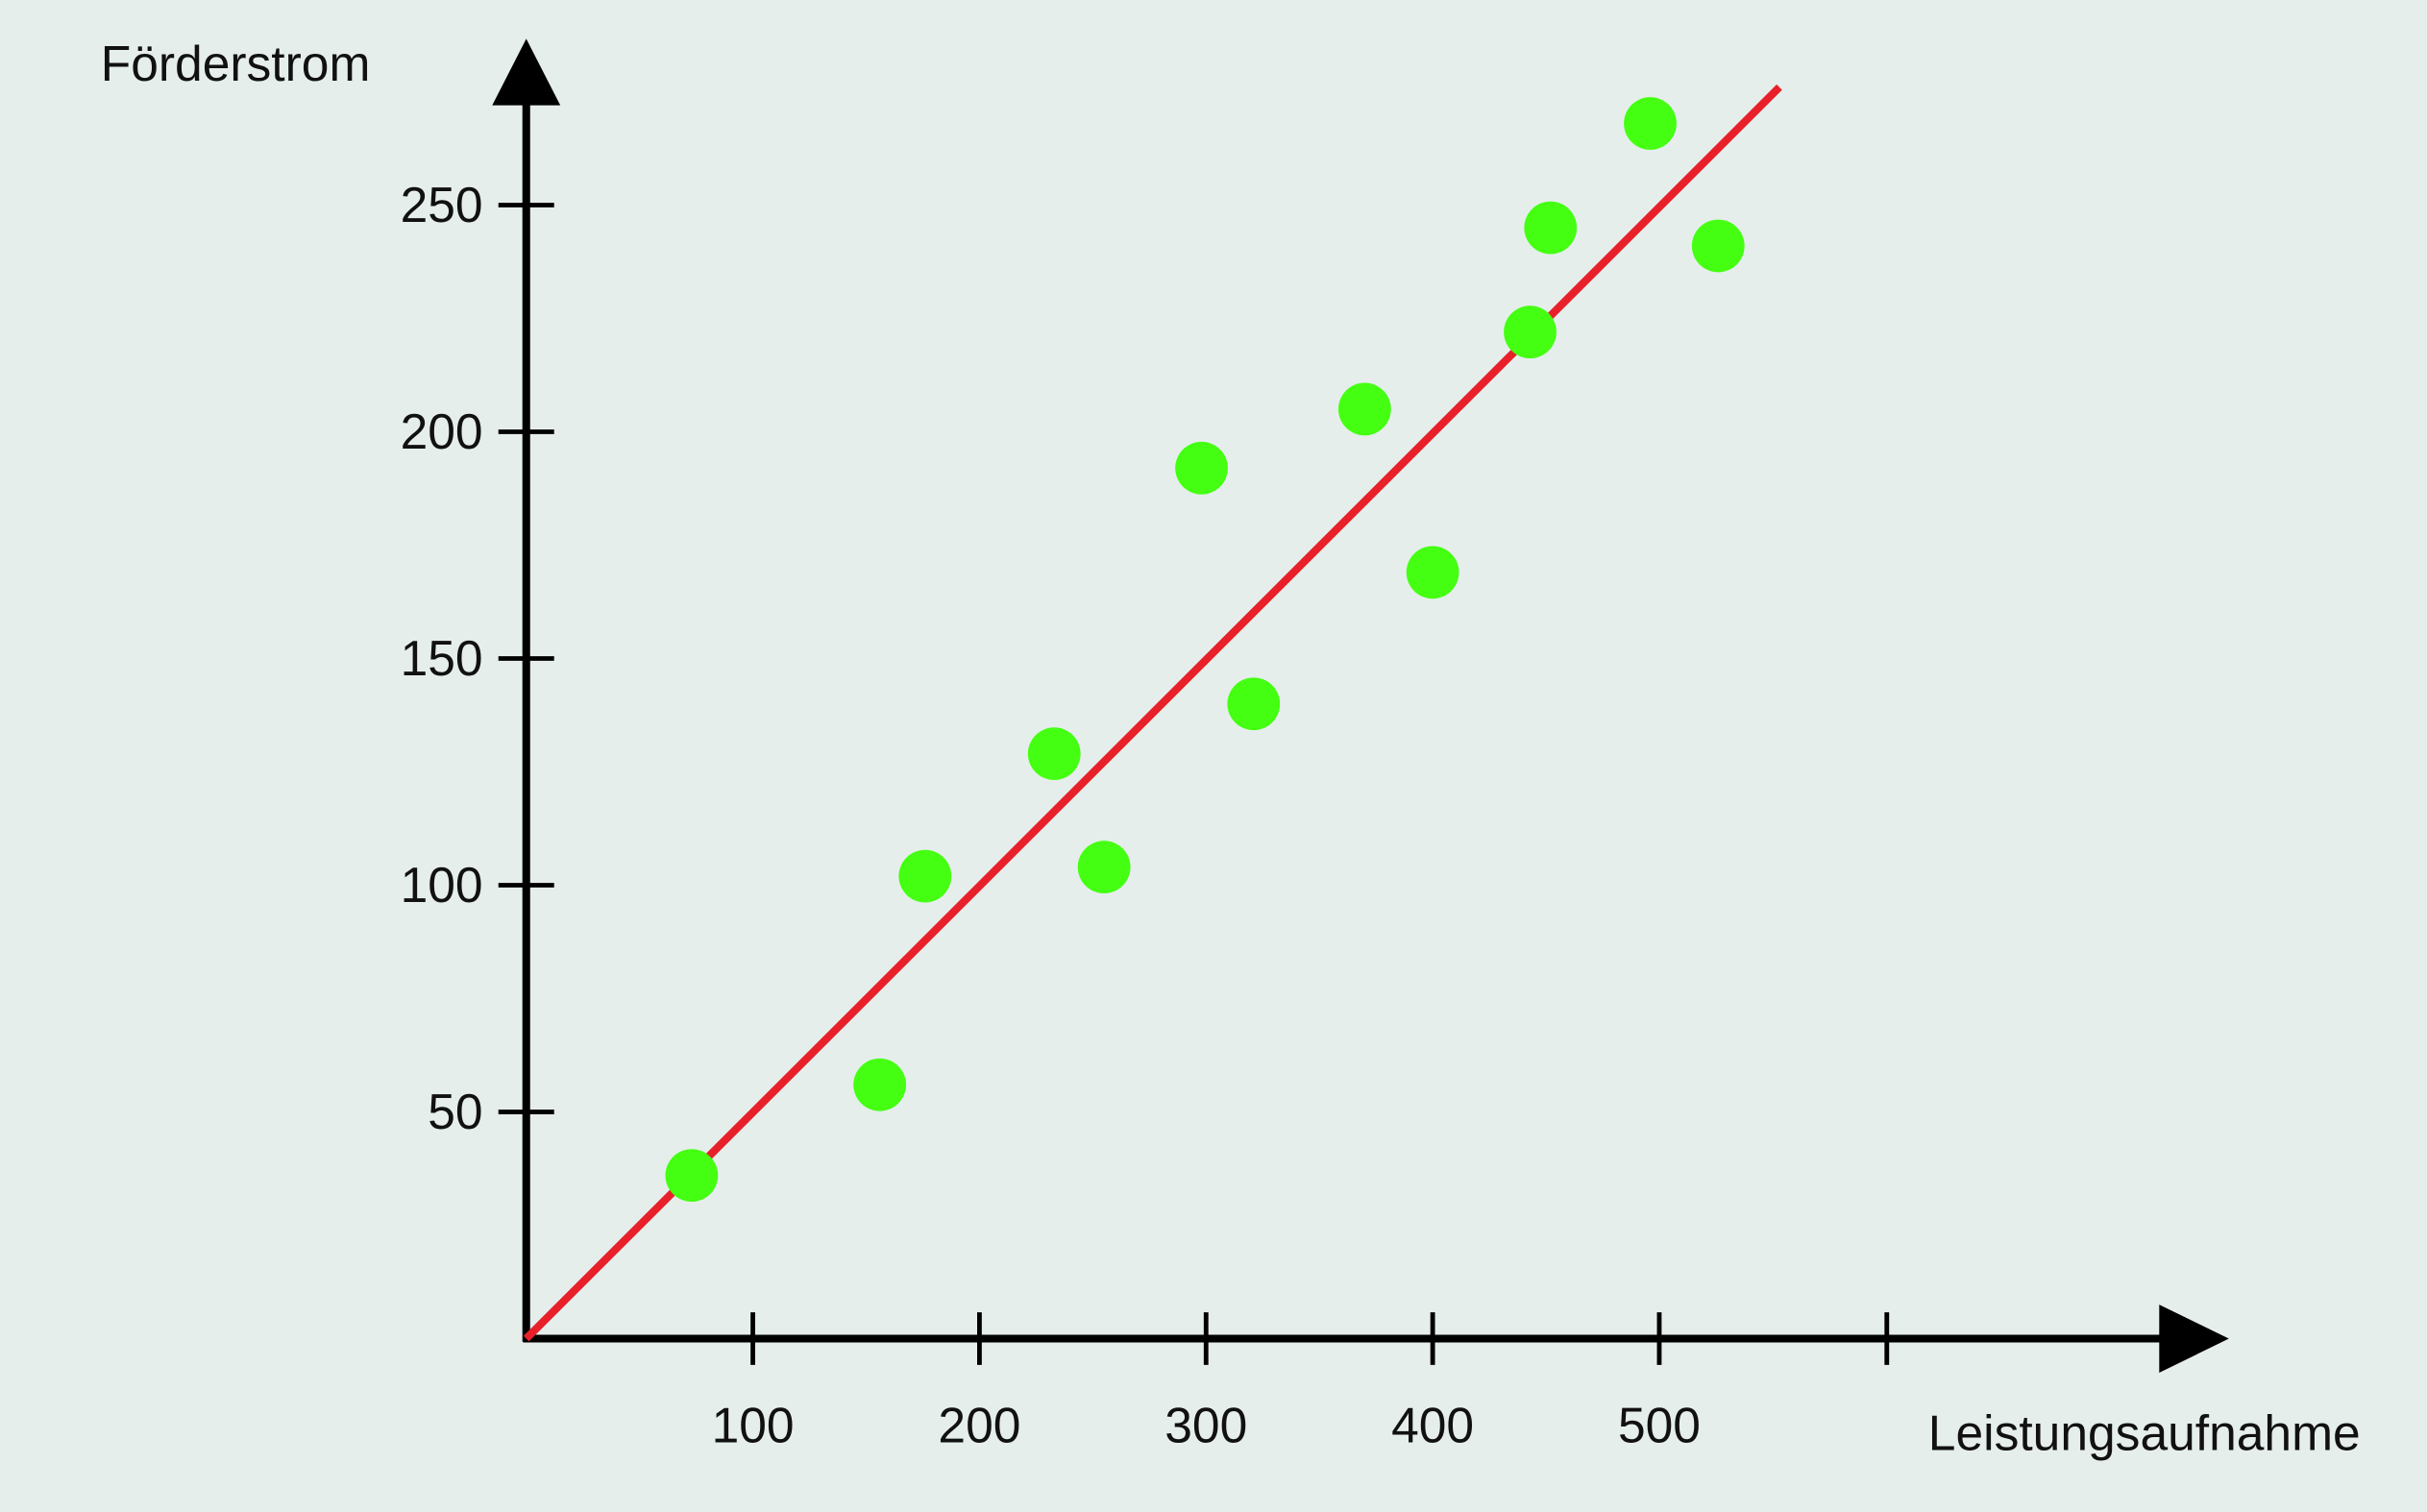 The image size is (2427, 1512). I want to click on x-tick-label: 500, so click(1659, 1424).